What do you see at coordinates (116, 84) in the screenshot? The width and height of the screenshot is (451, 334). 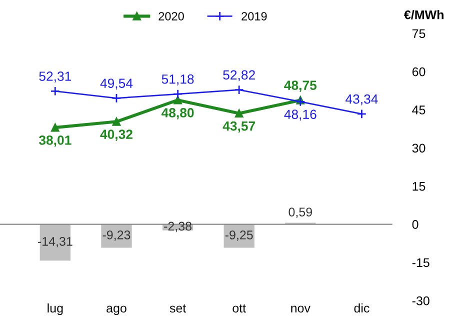 I see `data-label: 49,54` at bounding box center [116, 84].